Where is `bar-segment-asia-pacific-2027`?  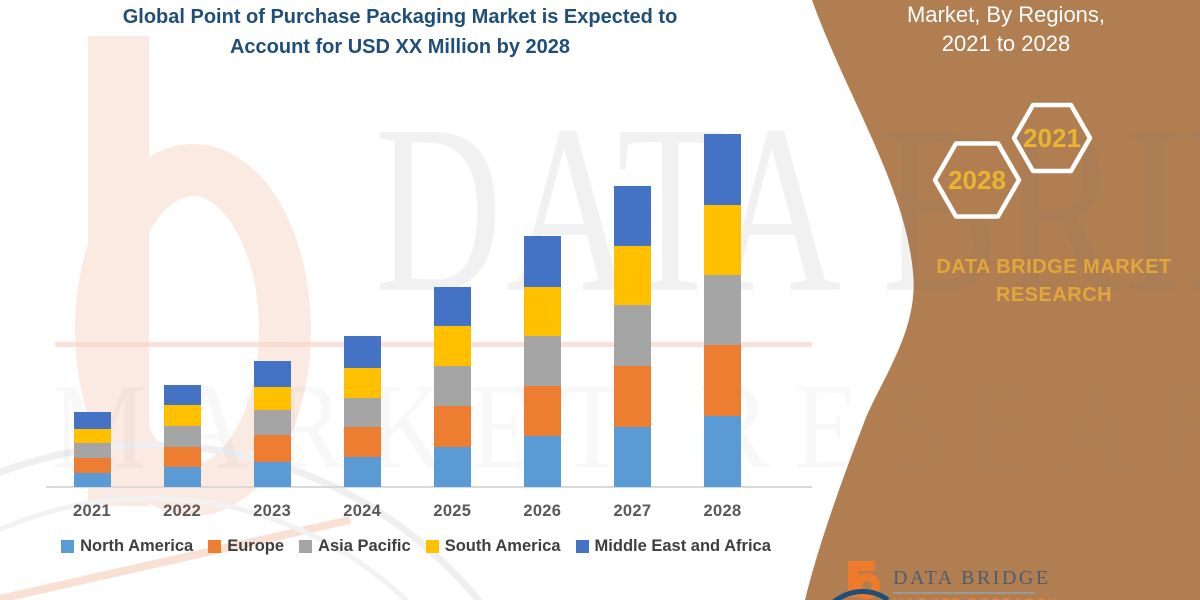
bar-segment-asia-pacific-2027 is located at coordinates (632, 335).